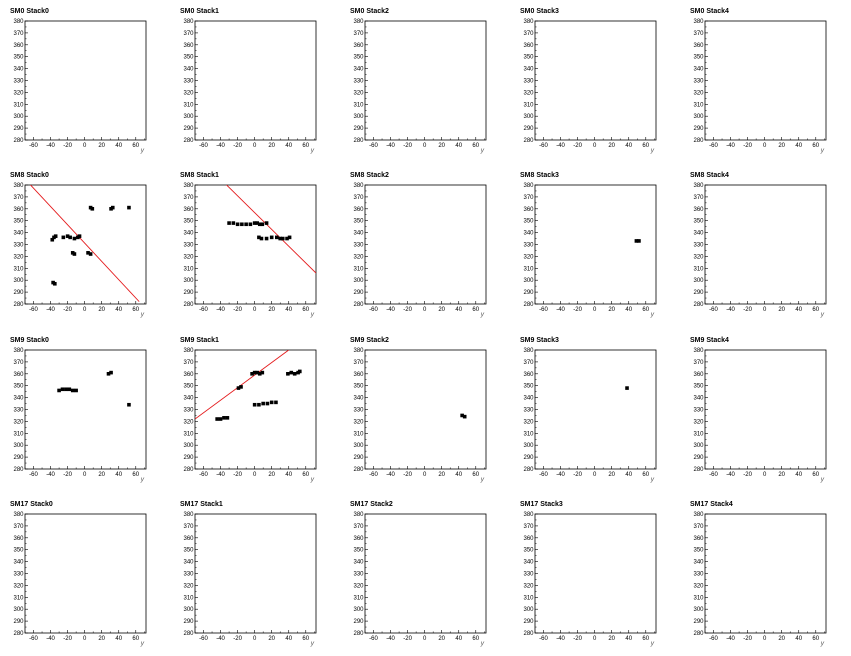  I want to click on panel-title: SM17 Stack1, so click(201, 504).